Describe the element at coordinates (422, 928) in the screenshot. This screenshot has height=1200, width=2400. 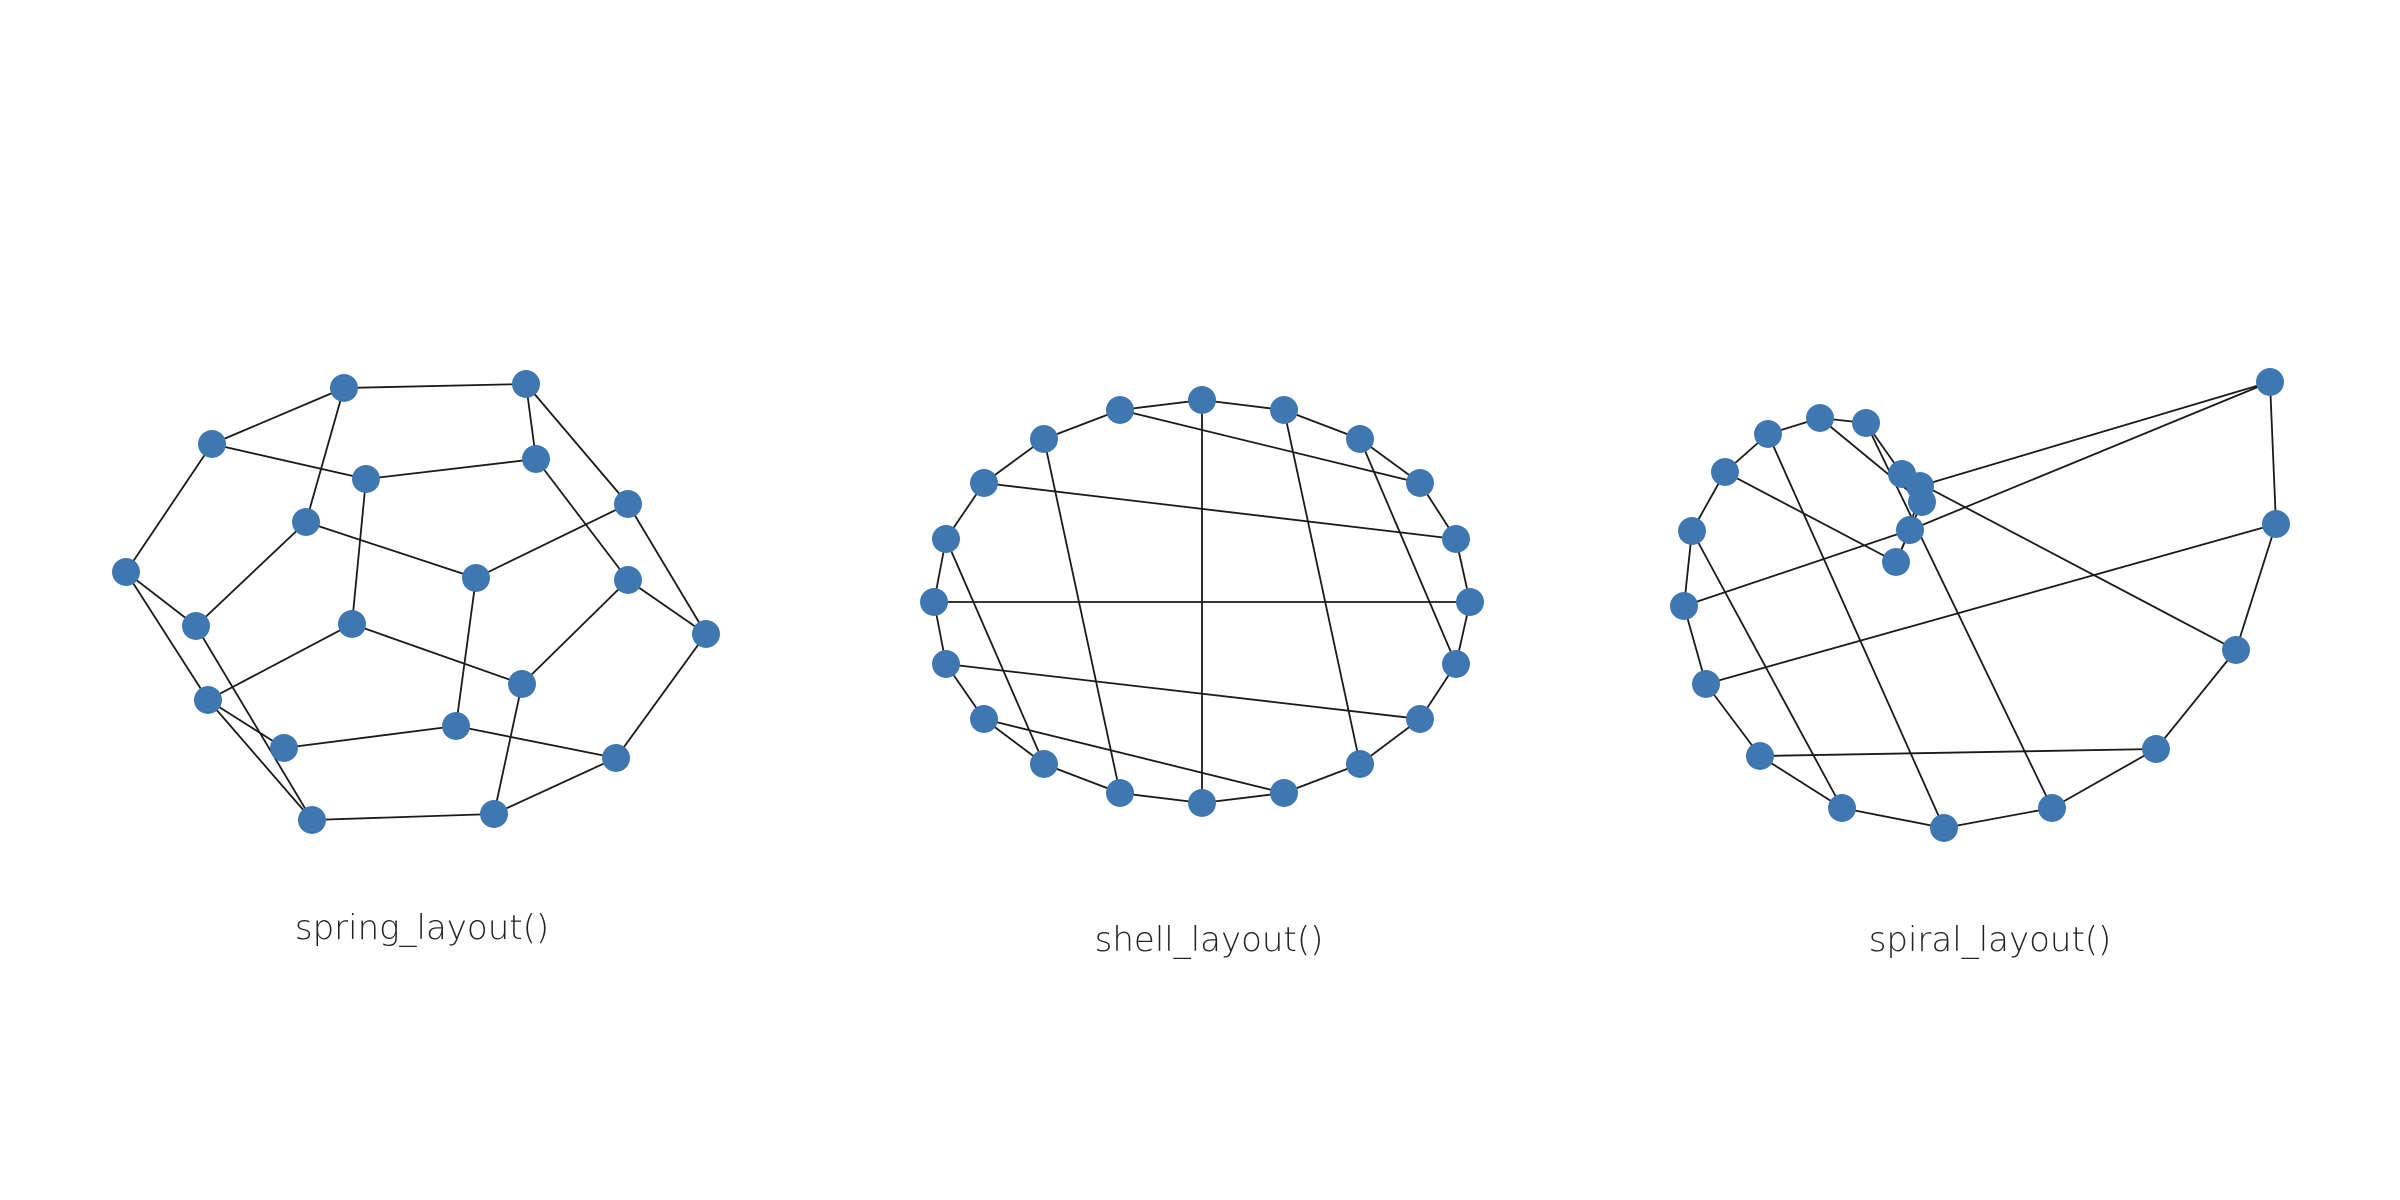
I see `panel-caption-spring: spring_layout()` at that location.